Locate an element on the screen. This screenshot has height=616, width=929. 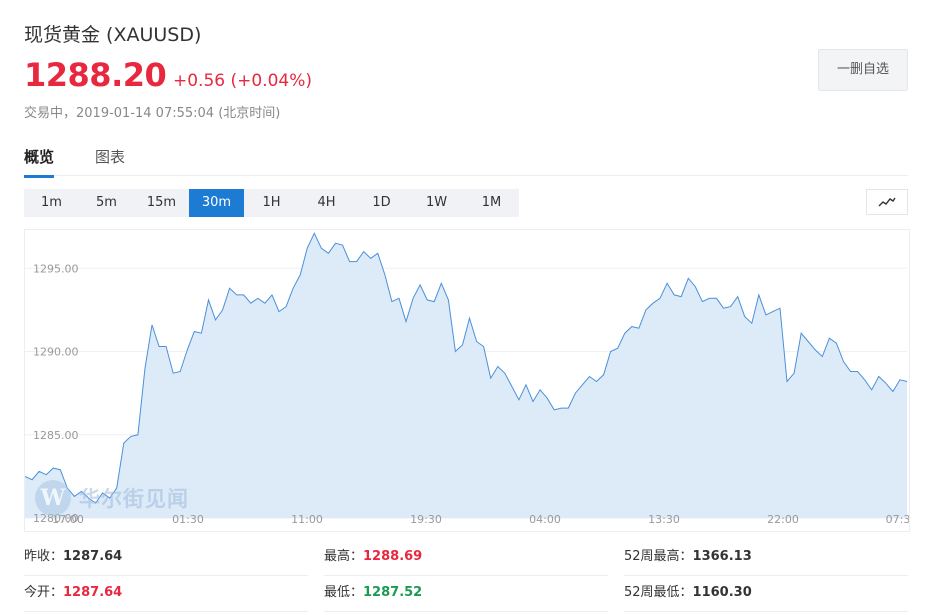
stat-high: 最高：1288.69 is located at coordinates (466, 558).